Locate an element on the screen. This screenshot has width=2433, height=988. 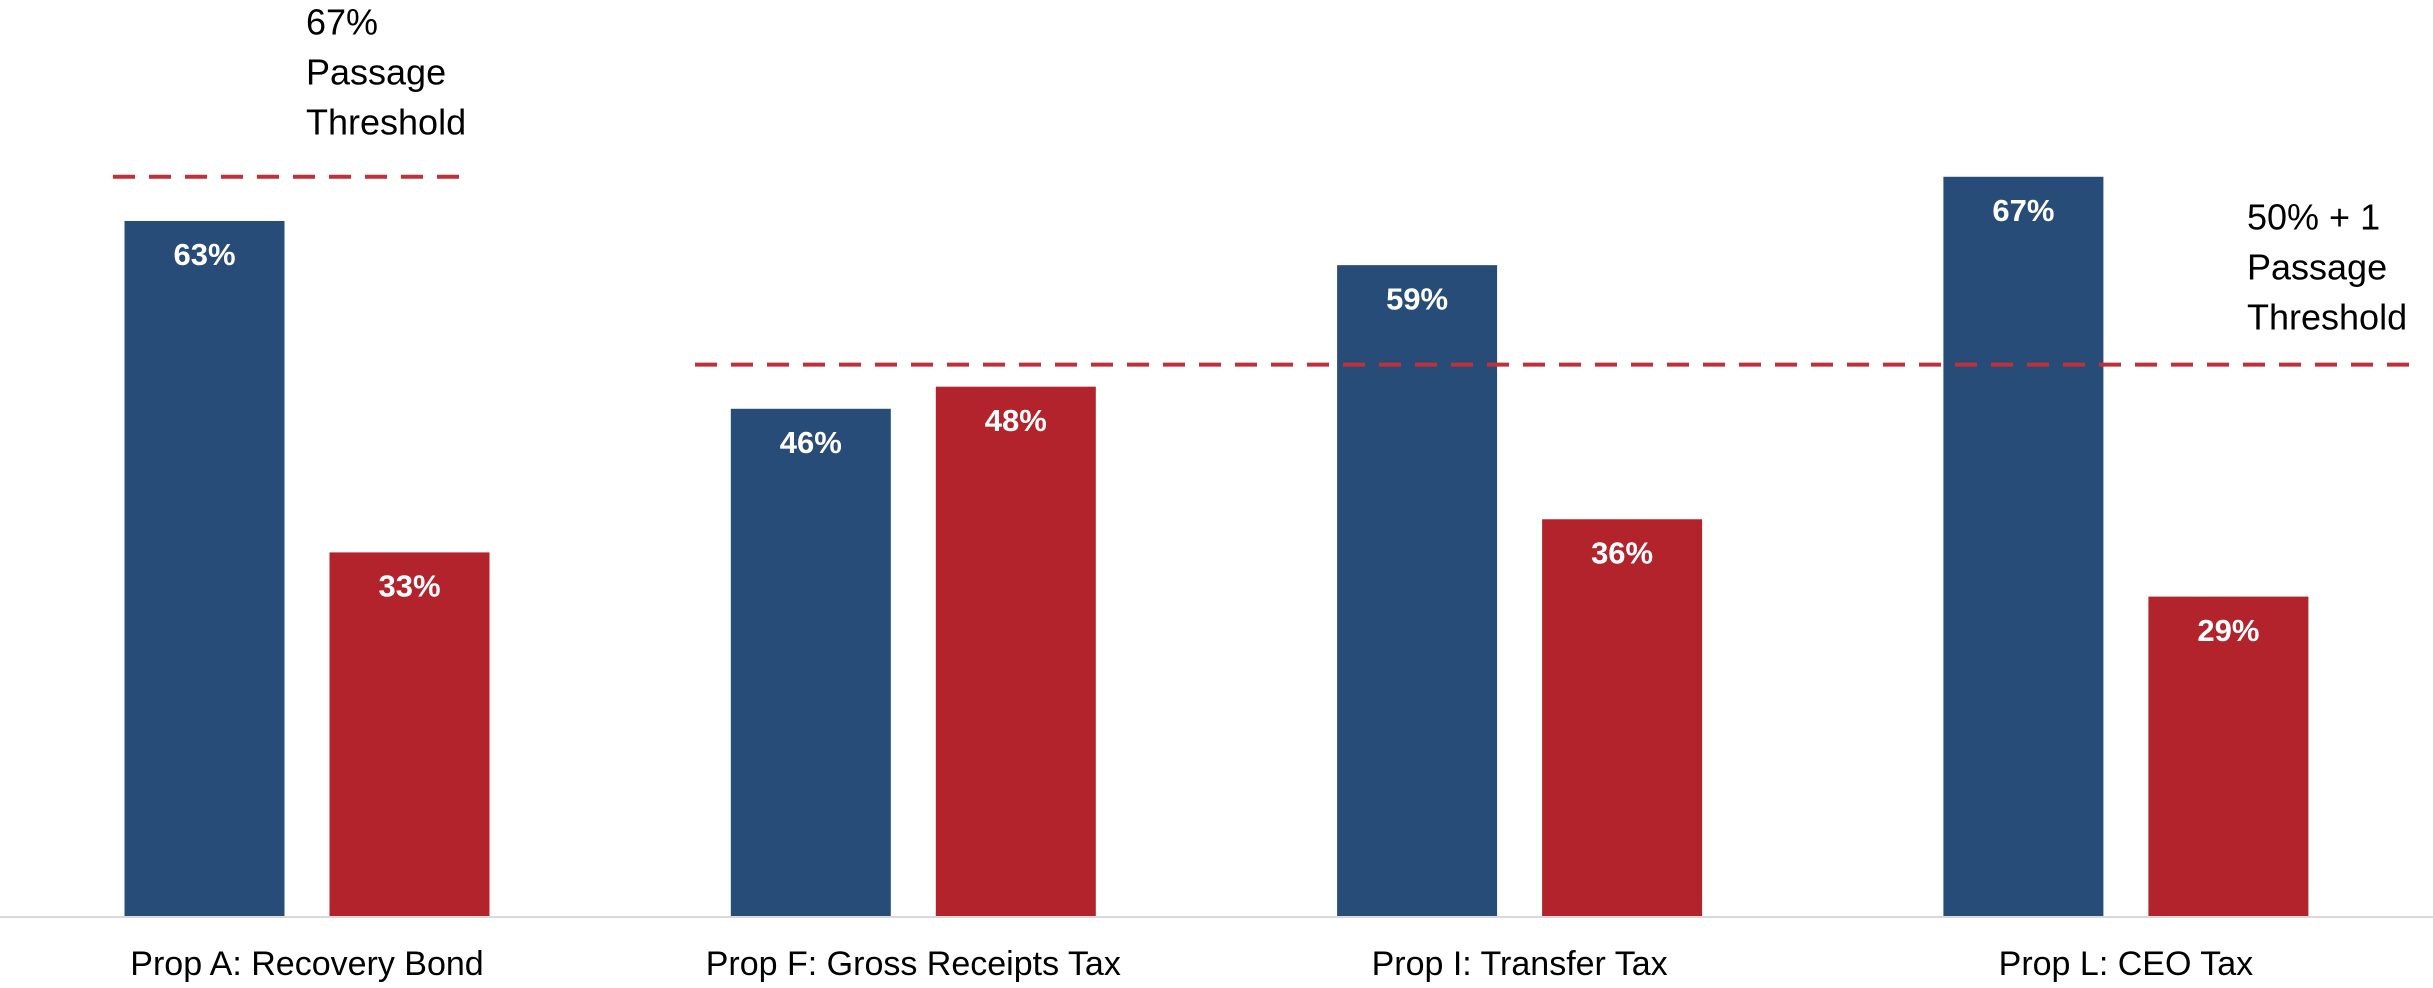
x-tick-label: Prop F: Gross Receipts Tax is located at coordinates (913, 964).